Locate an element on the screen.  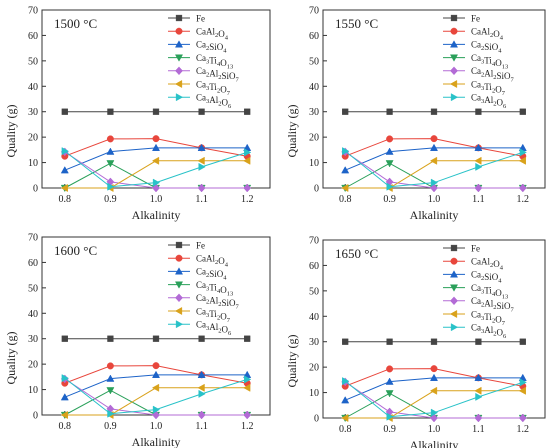
x-tick-label: 1.2 is located at coordinates (523, 429).